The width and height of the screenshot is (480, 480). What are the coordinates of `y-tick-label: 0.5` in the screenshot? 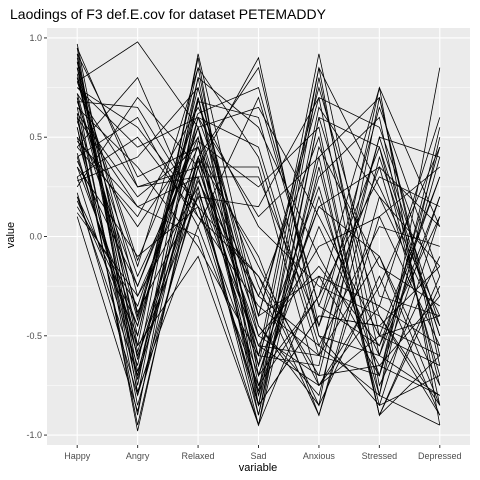 It's located at (35, 137).